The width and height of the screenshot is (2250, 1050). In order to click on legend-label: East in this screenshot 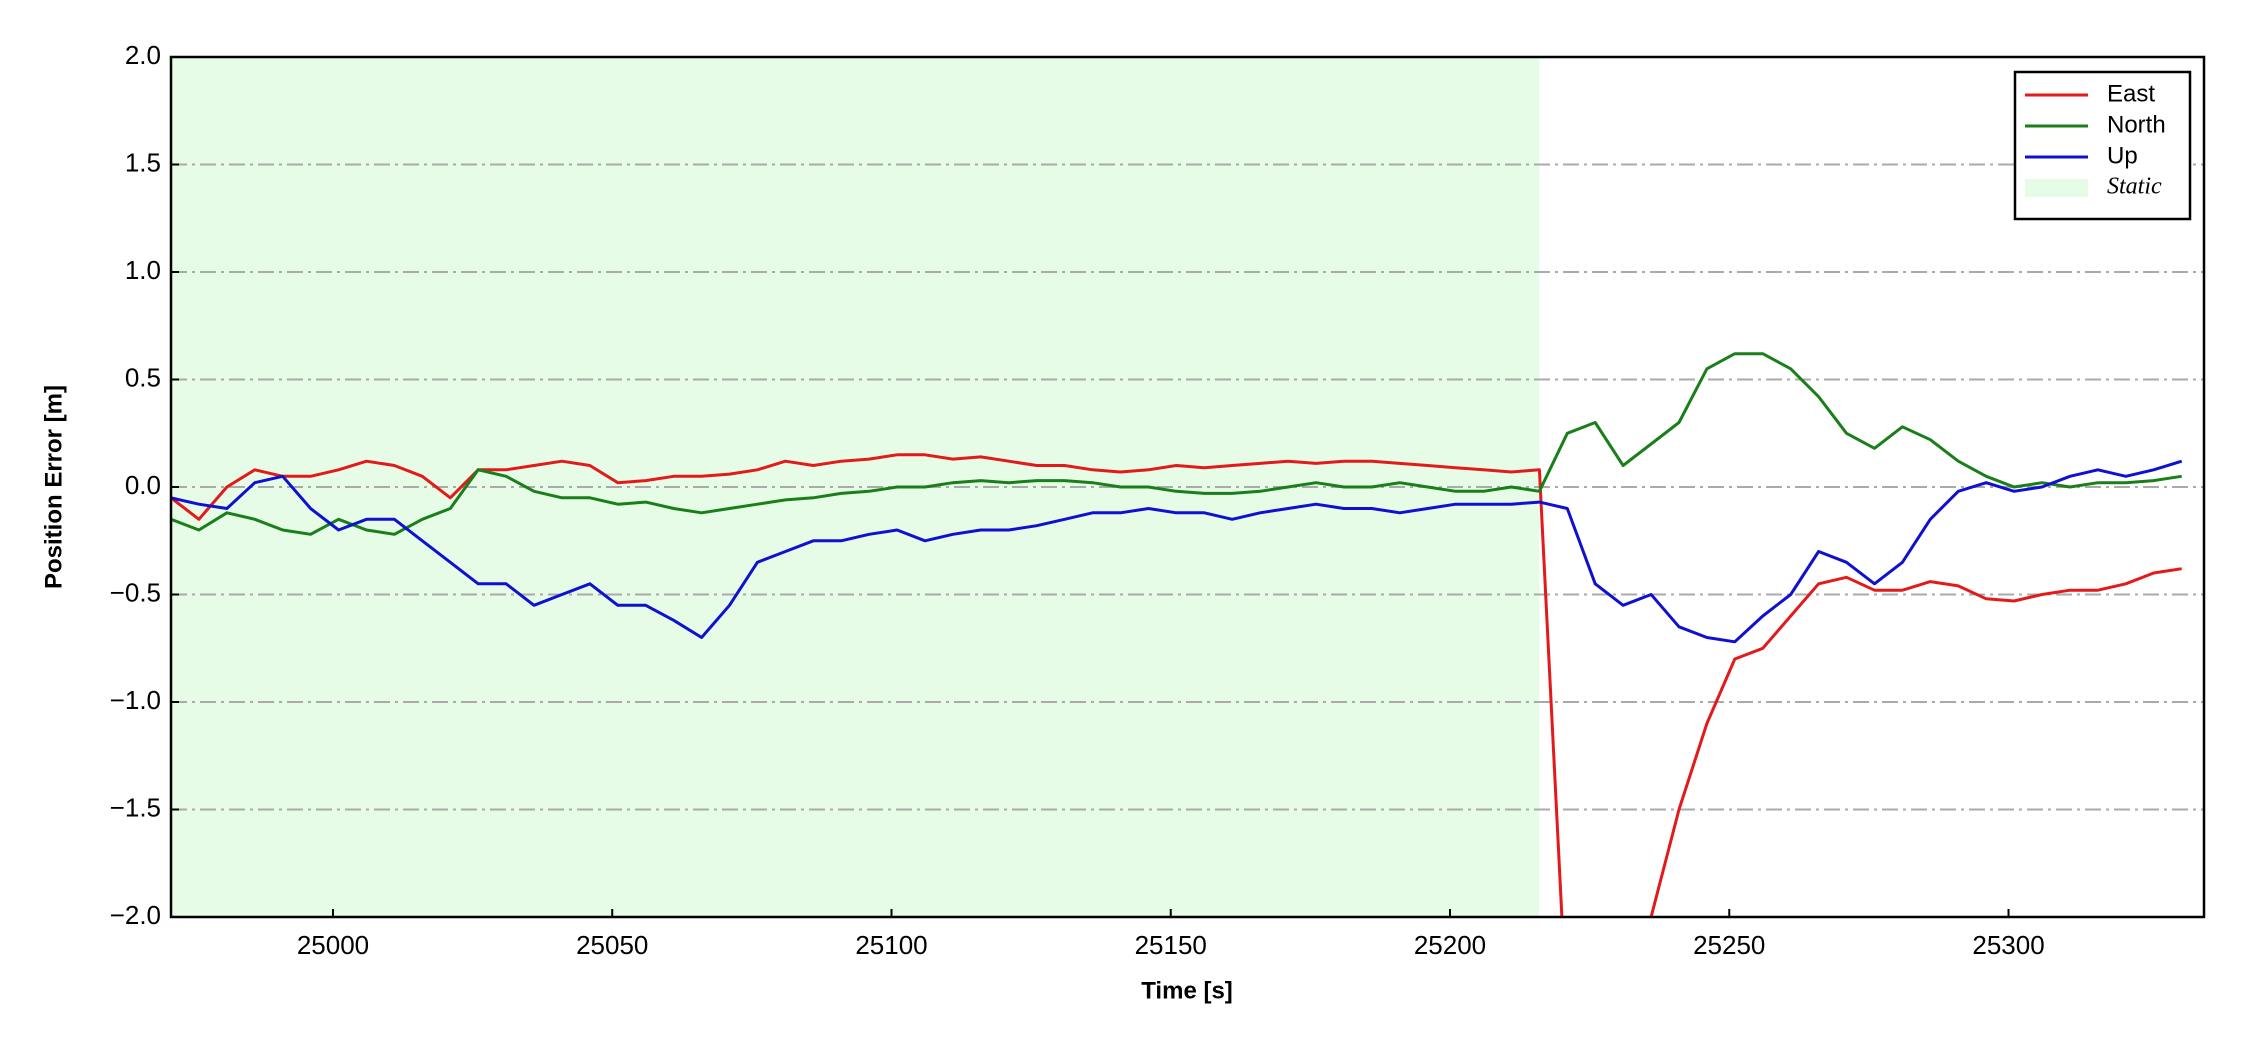, I will do `click(2131, 93)`.